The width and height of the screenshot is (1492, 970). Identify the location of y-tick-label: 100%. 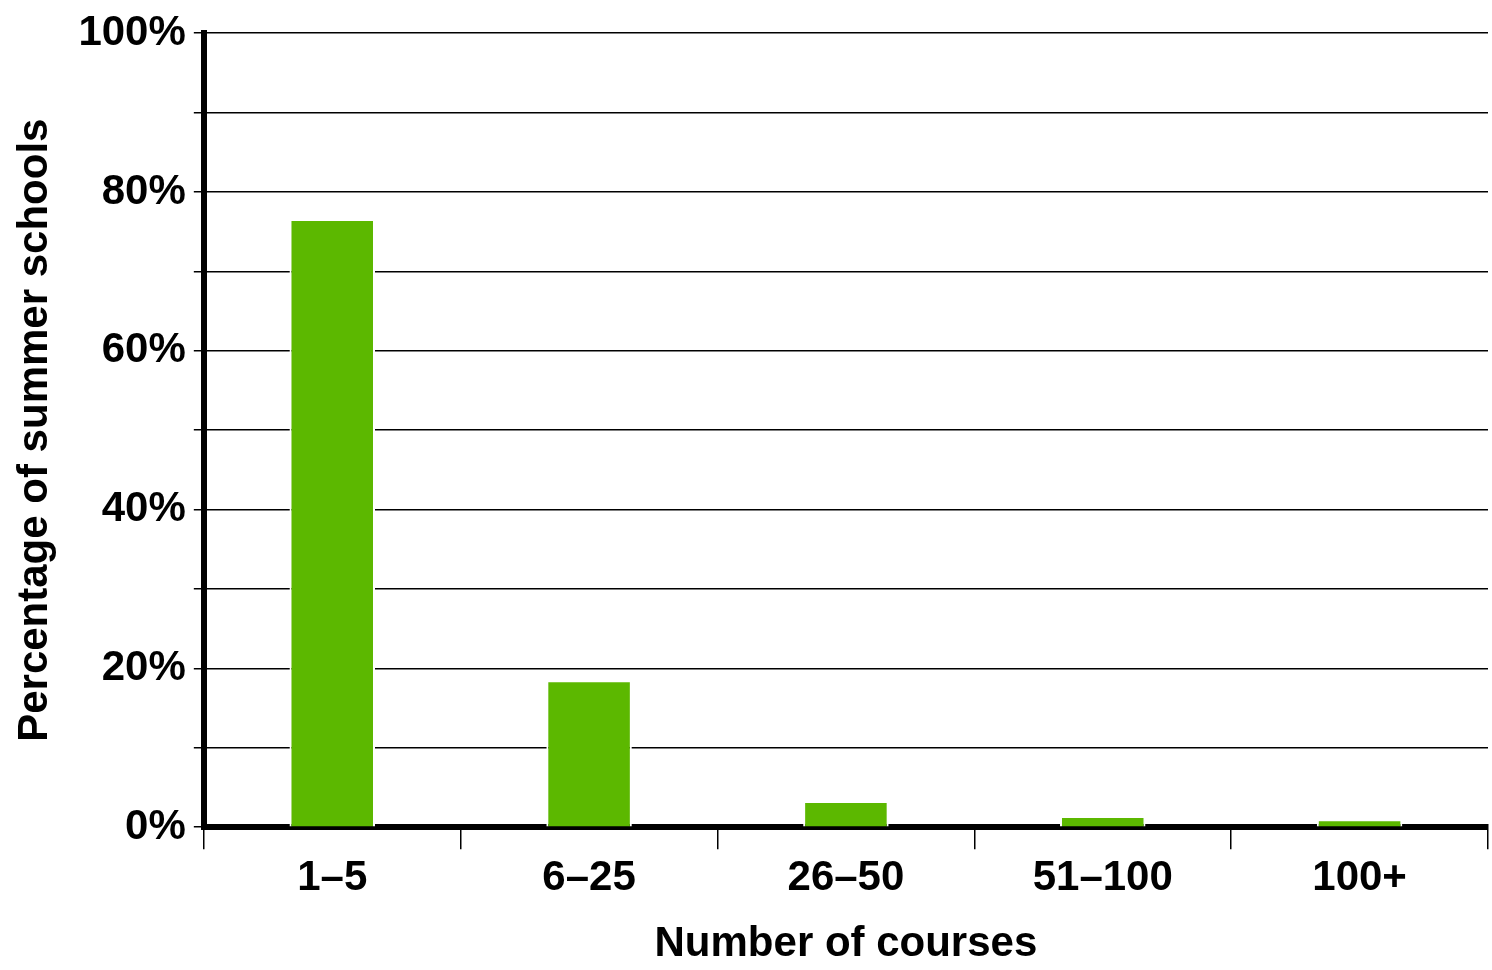
(132, 30).